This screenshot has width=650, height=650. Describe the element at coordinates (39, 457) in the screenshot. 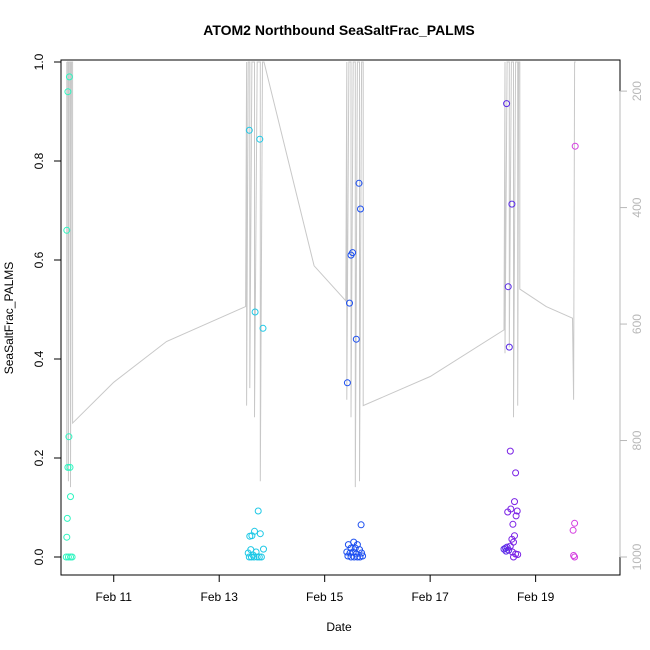

I see `y-tick-label: 0.2` at that location.